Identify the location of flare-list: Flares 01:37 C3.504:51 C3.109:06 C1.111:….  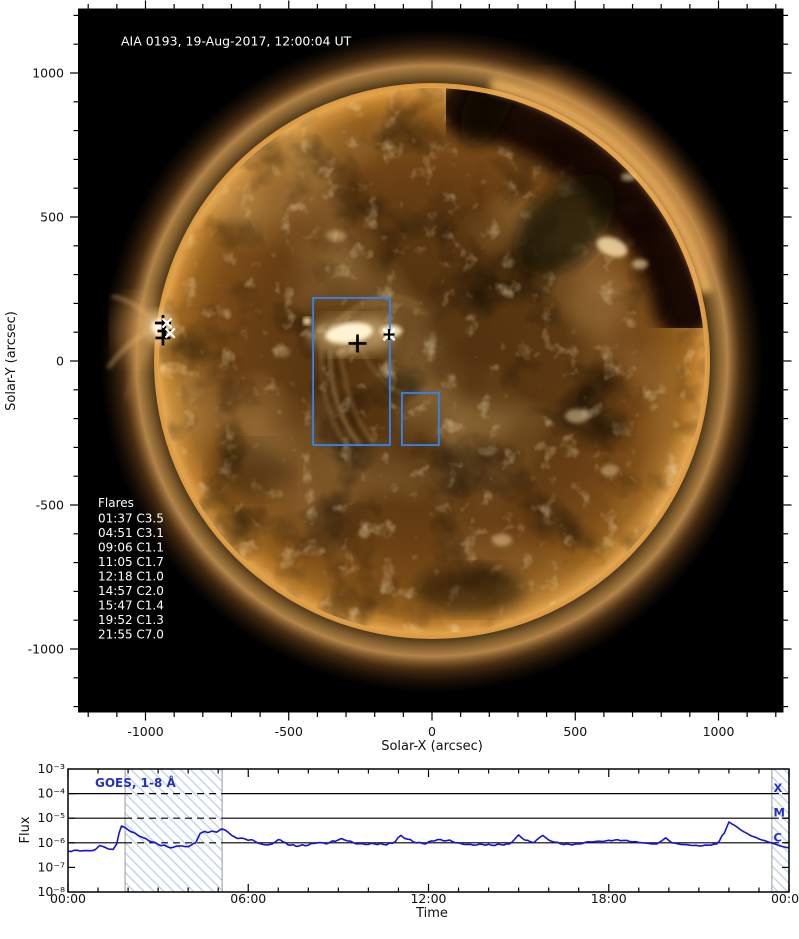
(131, 569).